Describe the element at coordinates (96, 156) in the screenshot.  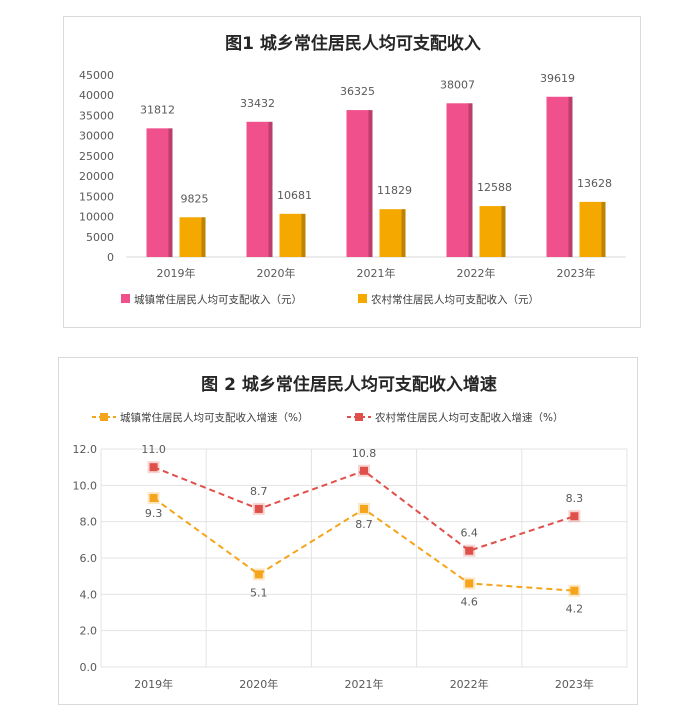
I see `y-tick-label: 25000` at that location.